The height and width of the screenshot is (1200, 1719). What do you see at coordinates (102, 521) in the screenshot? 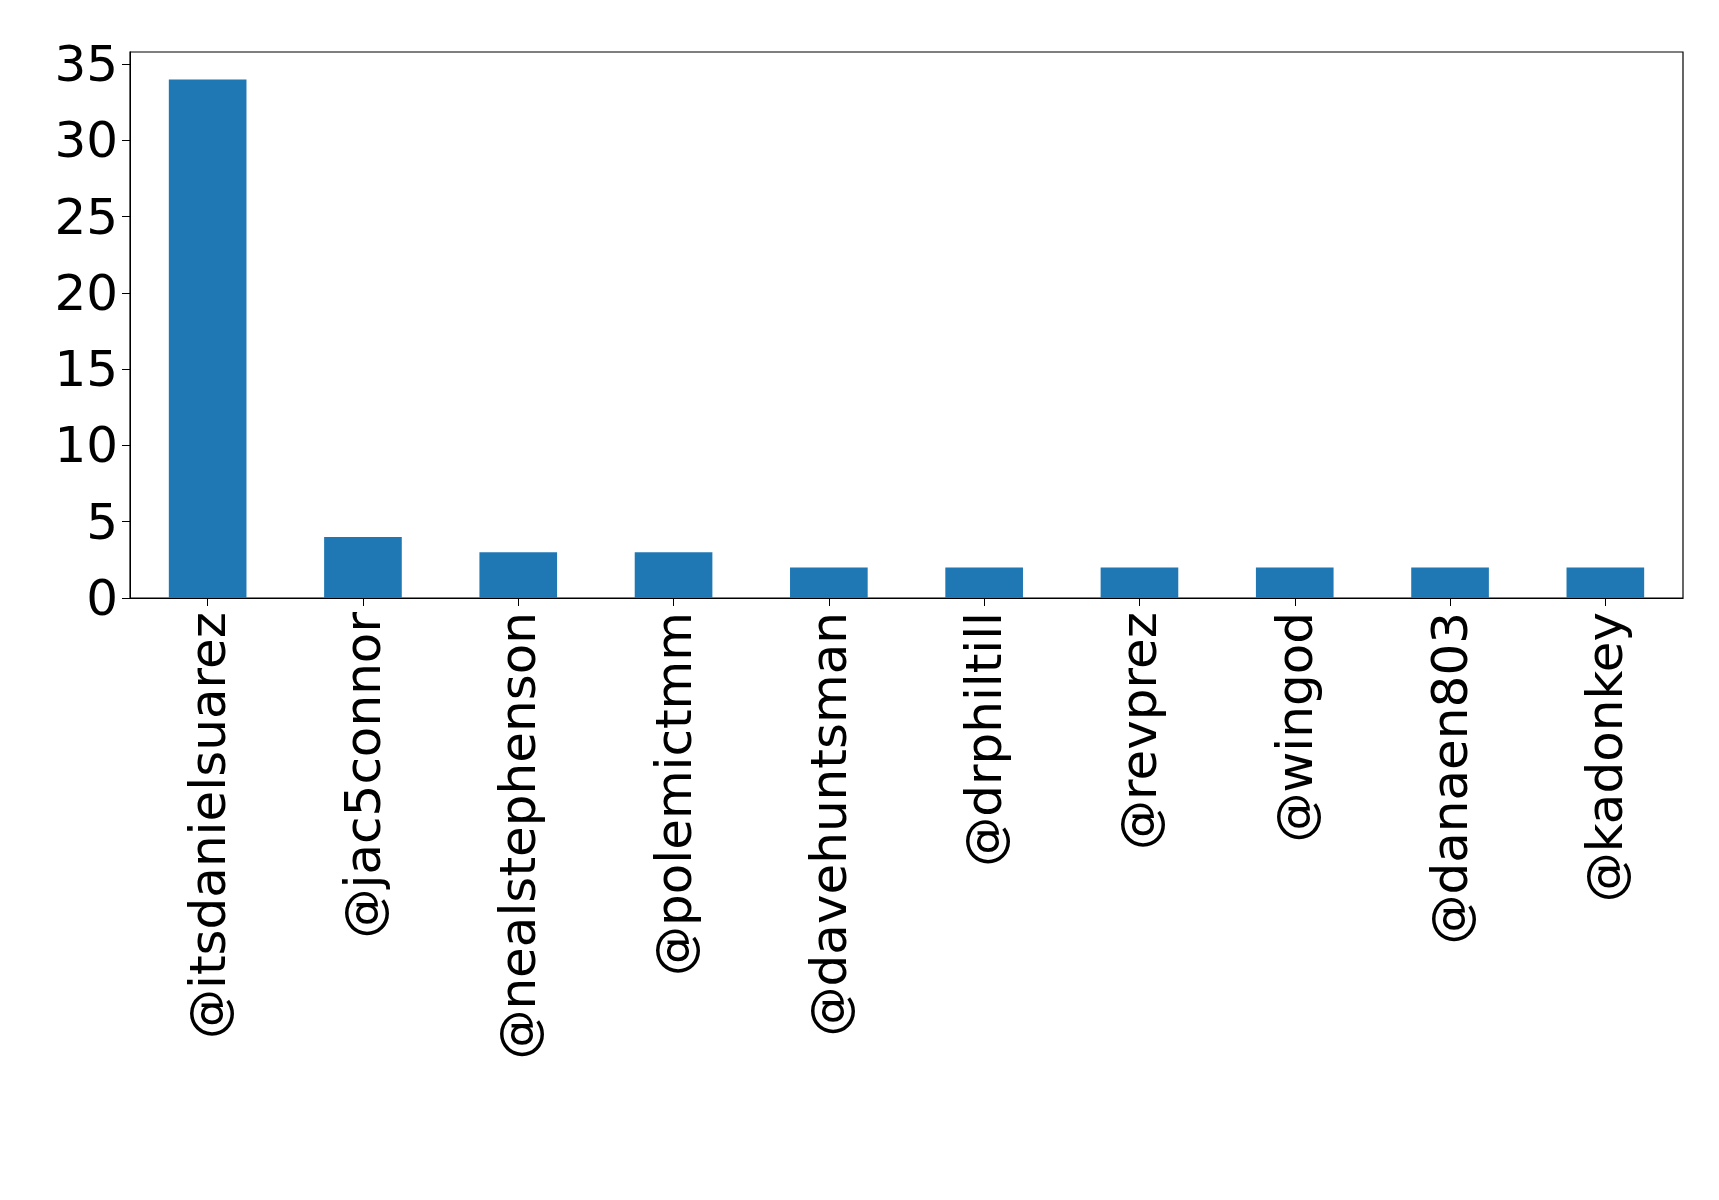
I see `y-tick-label: 5` at bounding box center [102, 521].